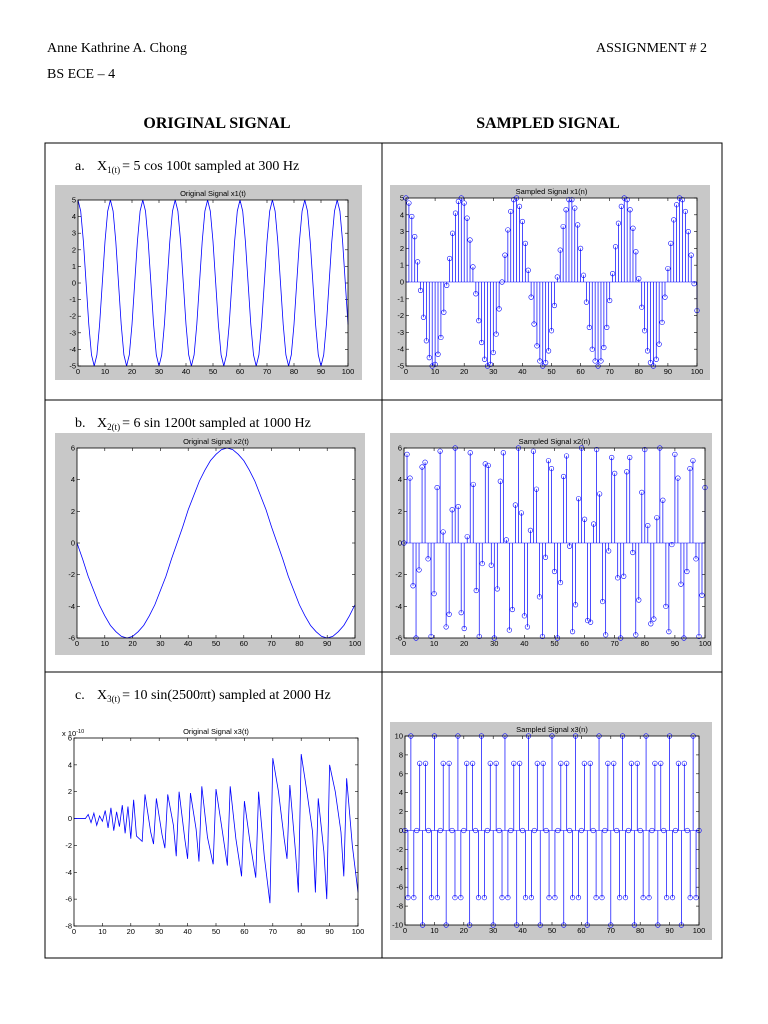  I want to click on x-tick-label: 50, so click(213, 371).